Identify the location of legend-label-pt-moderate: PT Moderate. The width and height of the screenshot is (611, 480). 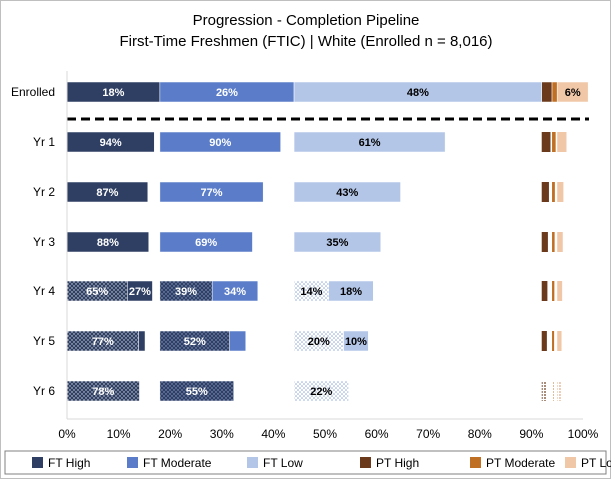
(520, 463).